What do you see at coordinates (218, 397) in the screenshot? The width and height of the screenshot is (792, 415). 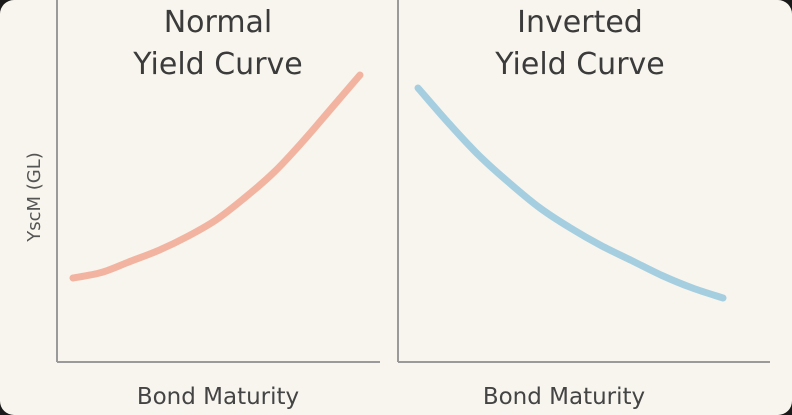 I see `normal-x-axis-title: Bond Maturity` at bounding box center [218, 397].